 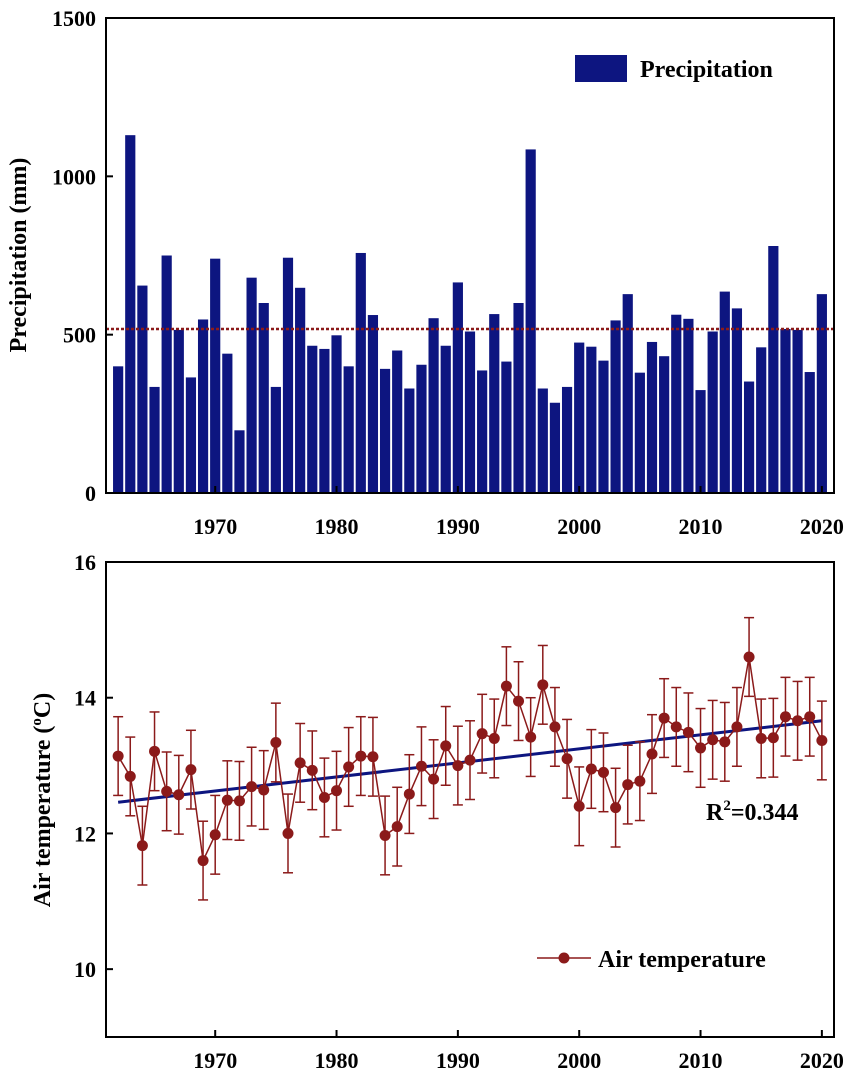 I want to click on air-temperature-x-ticks: 1970 1980 1990 2000 2010 2020, so click(x=518, y=1051).